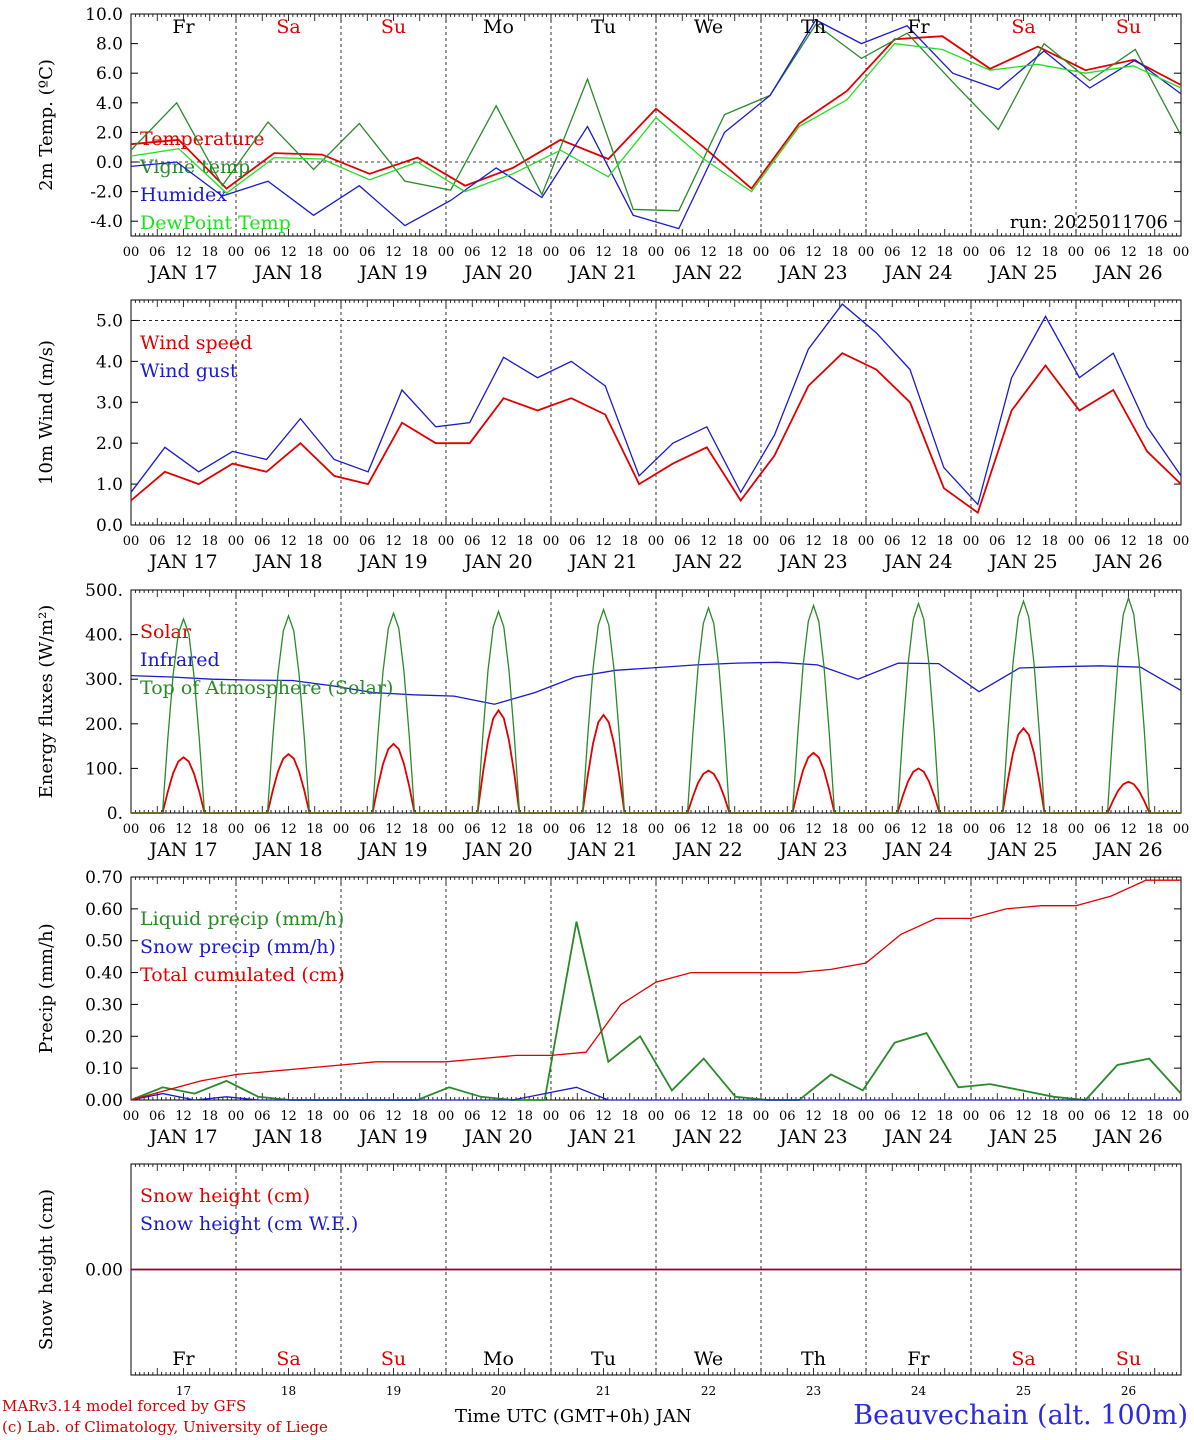 The height and width of the screenshot is (1440, 1194). I want to click on wind-series-wind-gust, so click(656, 404).